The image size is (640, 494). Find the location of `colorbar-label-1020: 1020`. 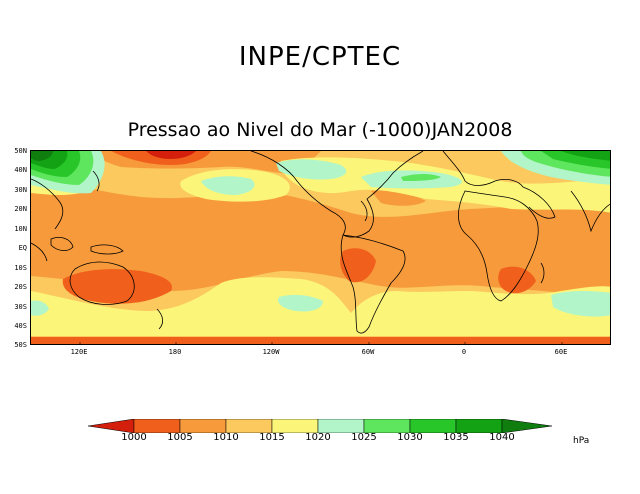

colorbar-label-1020: 1020 is located at coordinates (318, 437).